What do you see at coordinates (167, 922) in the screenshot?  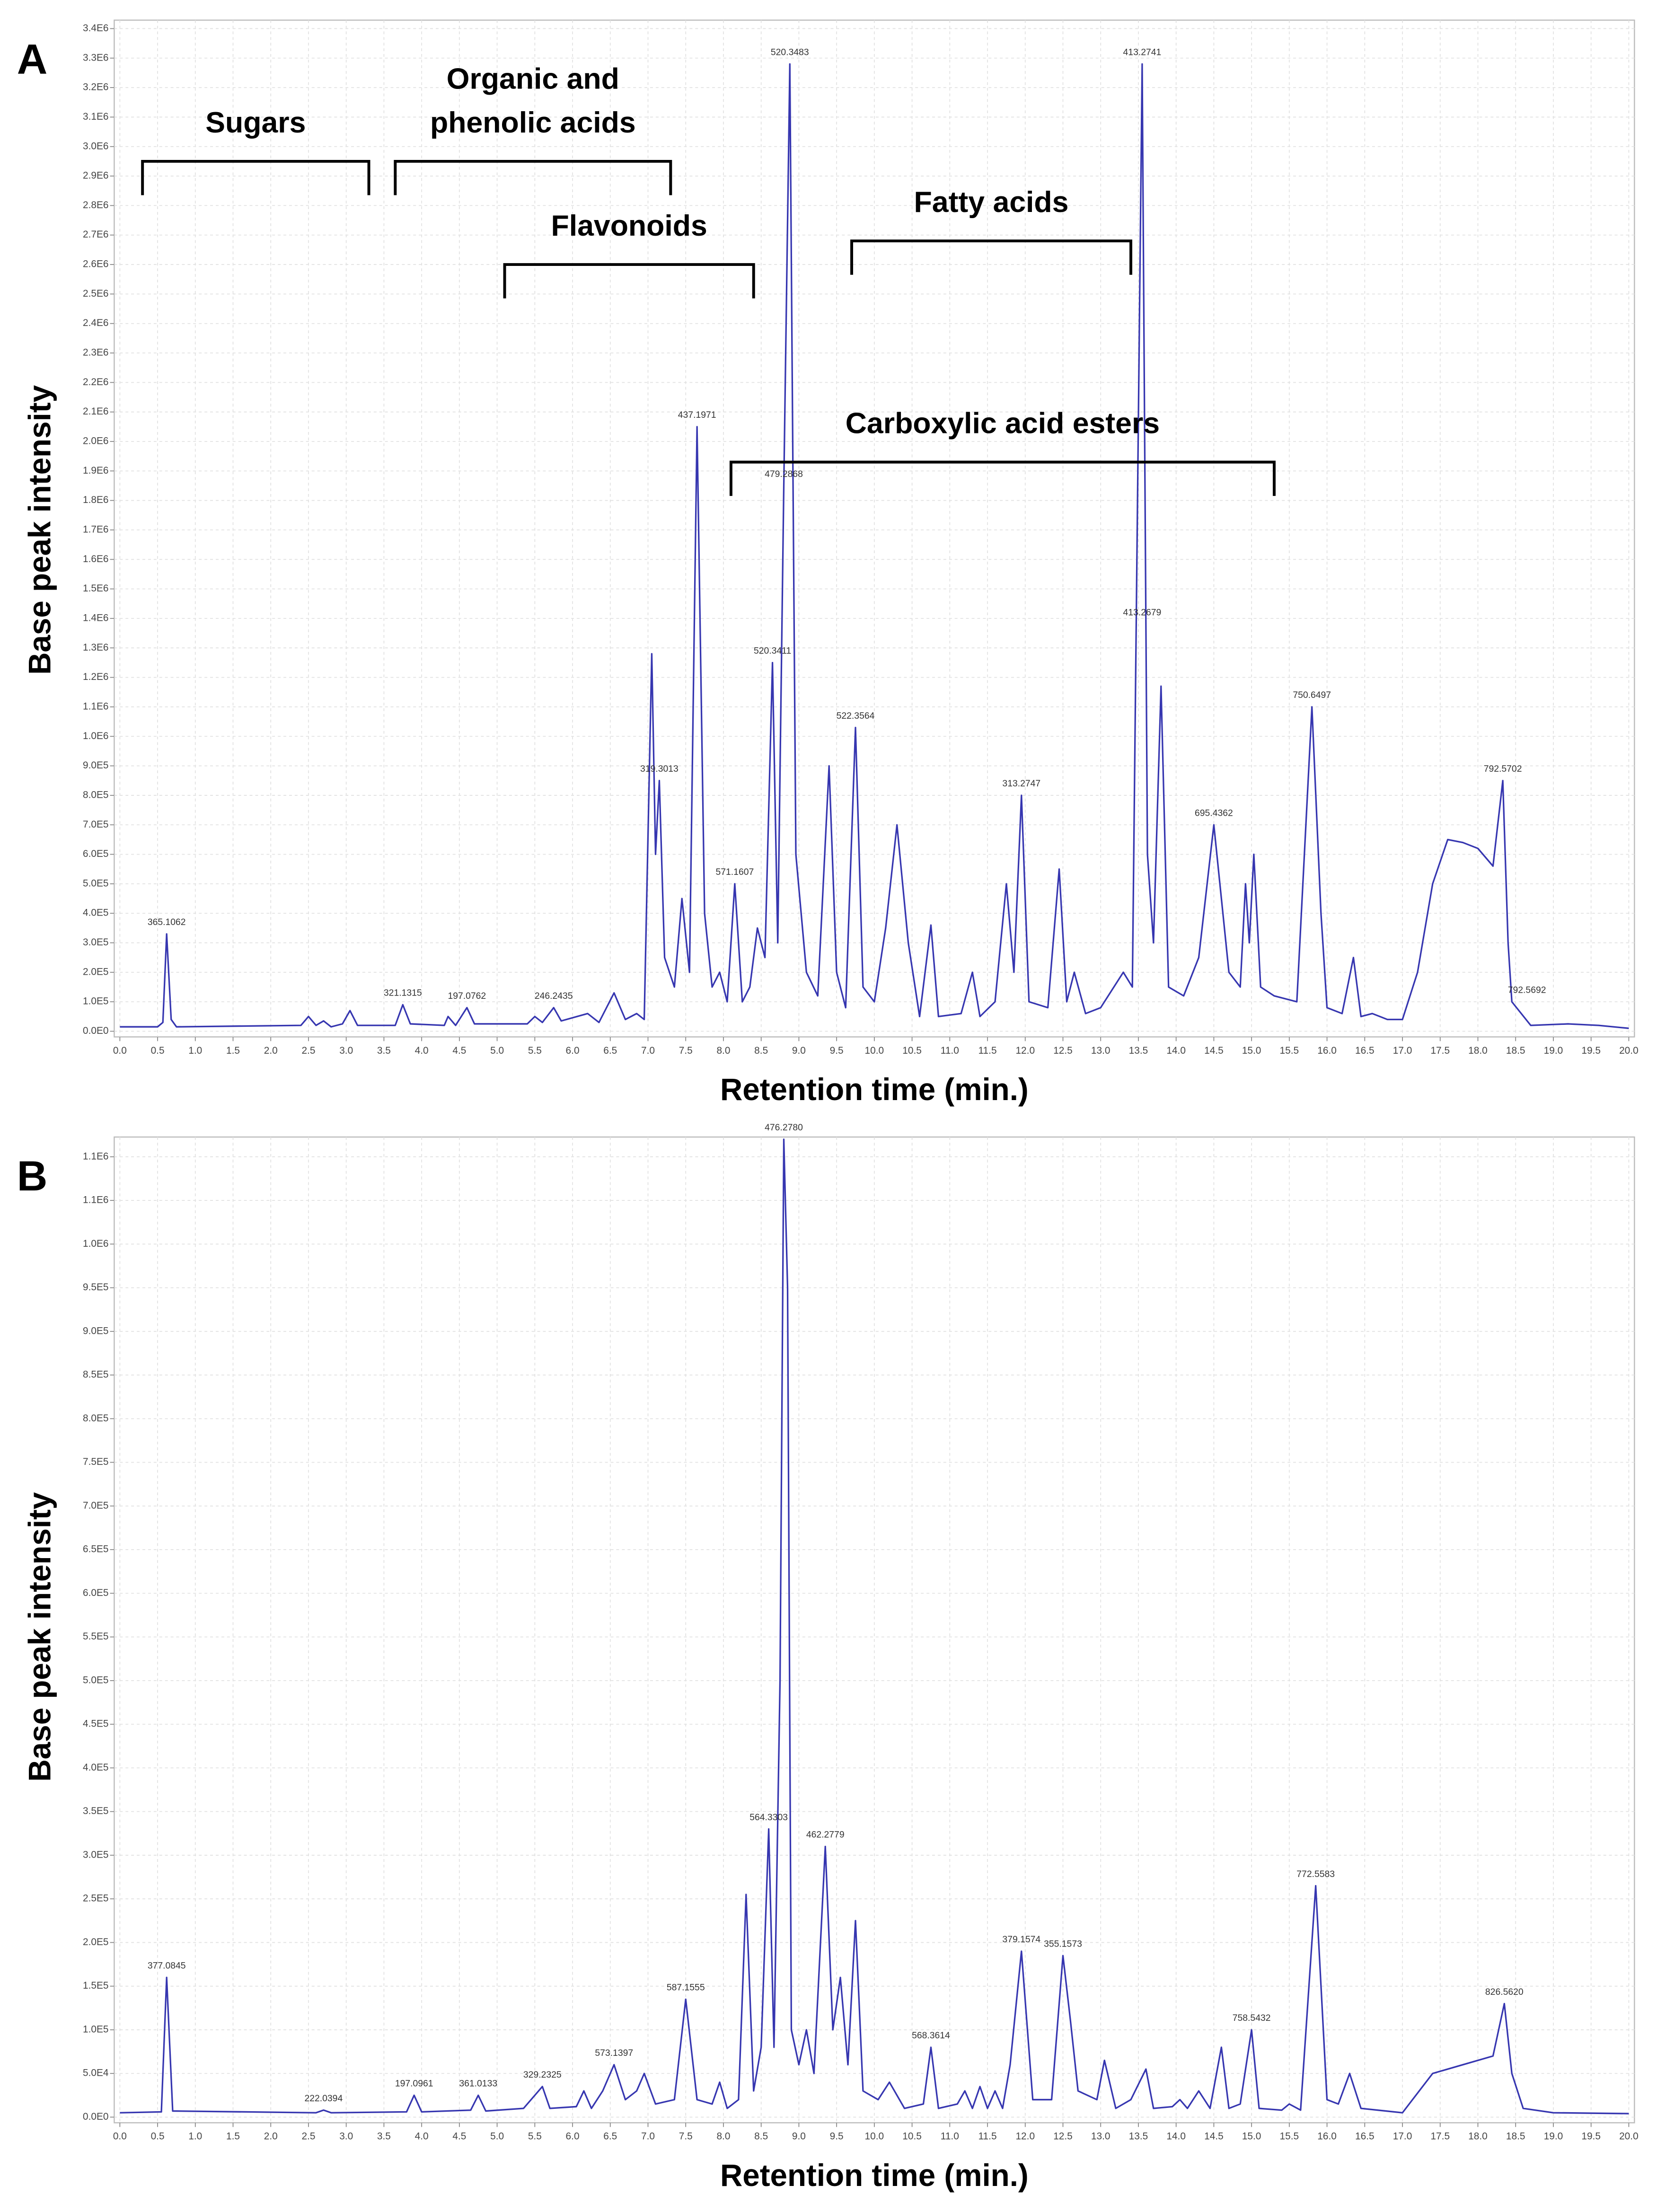 I see `peak-label: 365.1062` at bounding box center [167, 922].